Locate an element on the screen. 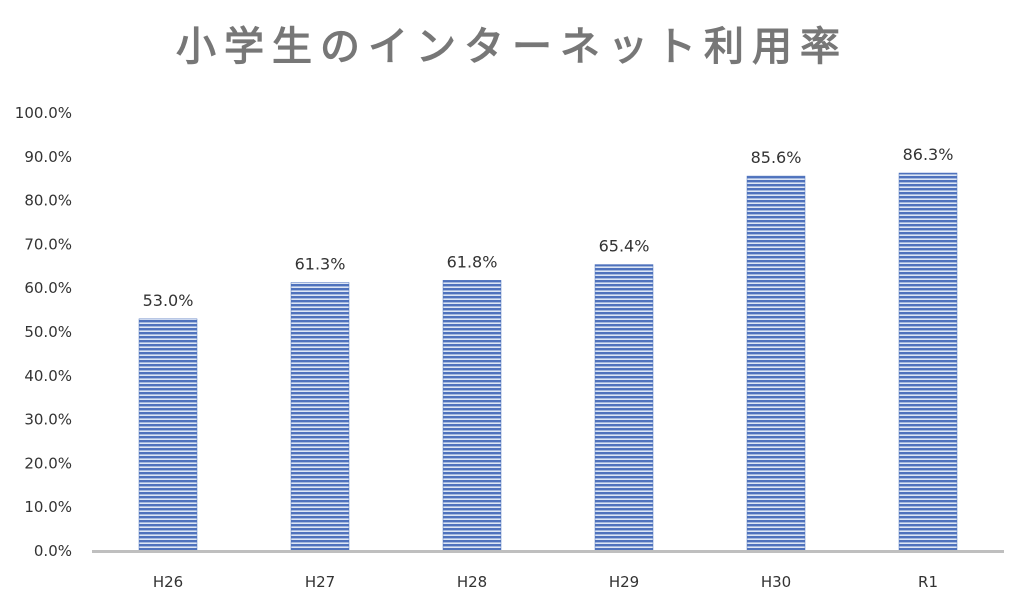 This screenshot has height=602, width=1024. chart-title: 小学生のインターネット利用率 is located at coordinates (512, 47).